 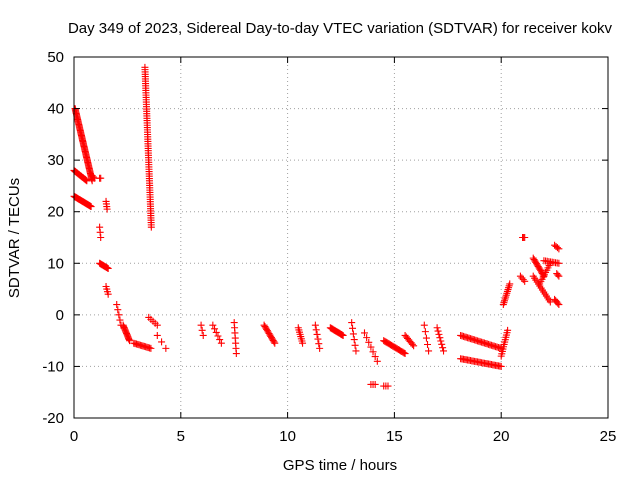 What do you see at coordinates (53, 366) in the screenshot?
I see `y-tick-label: -10` at bounding box center [53, 366].